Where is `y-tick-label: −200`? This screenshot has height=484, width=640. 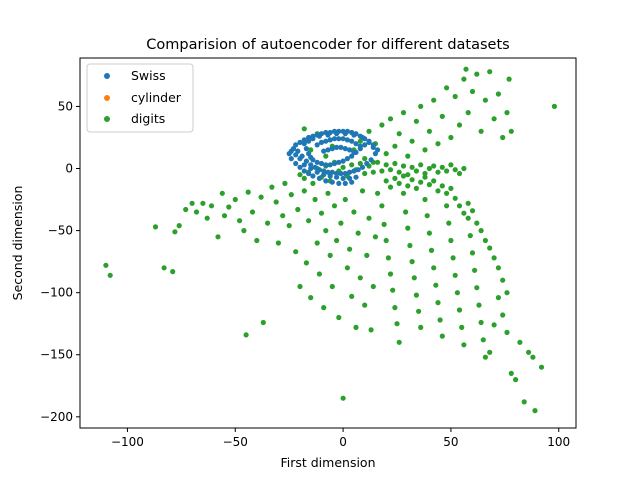
y-tick-label: −200 is located at coordinates (56, 417).